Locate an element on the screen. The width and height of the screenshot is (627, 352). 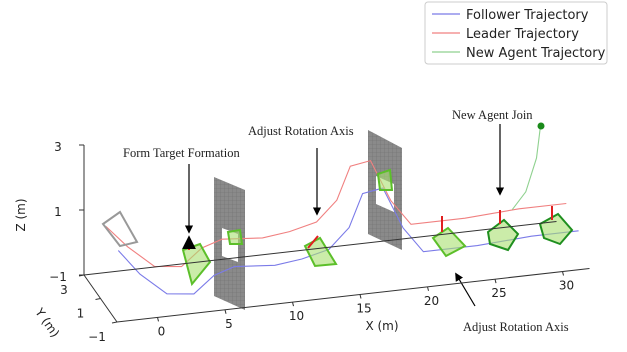
z-axis-label: Z (m) is located at coordinates (21, 214).